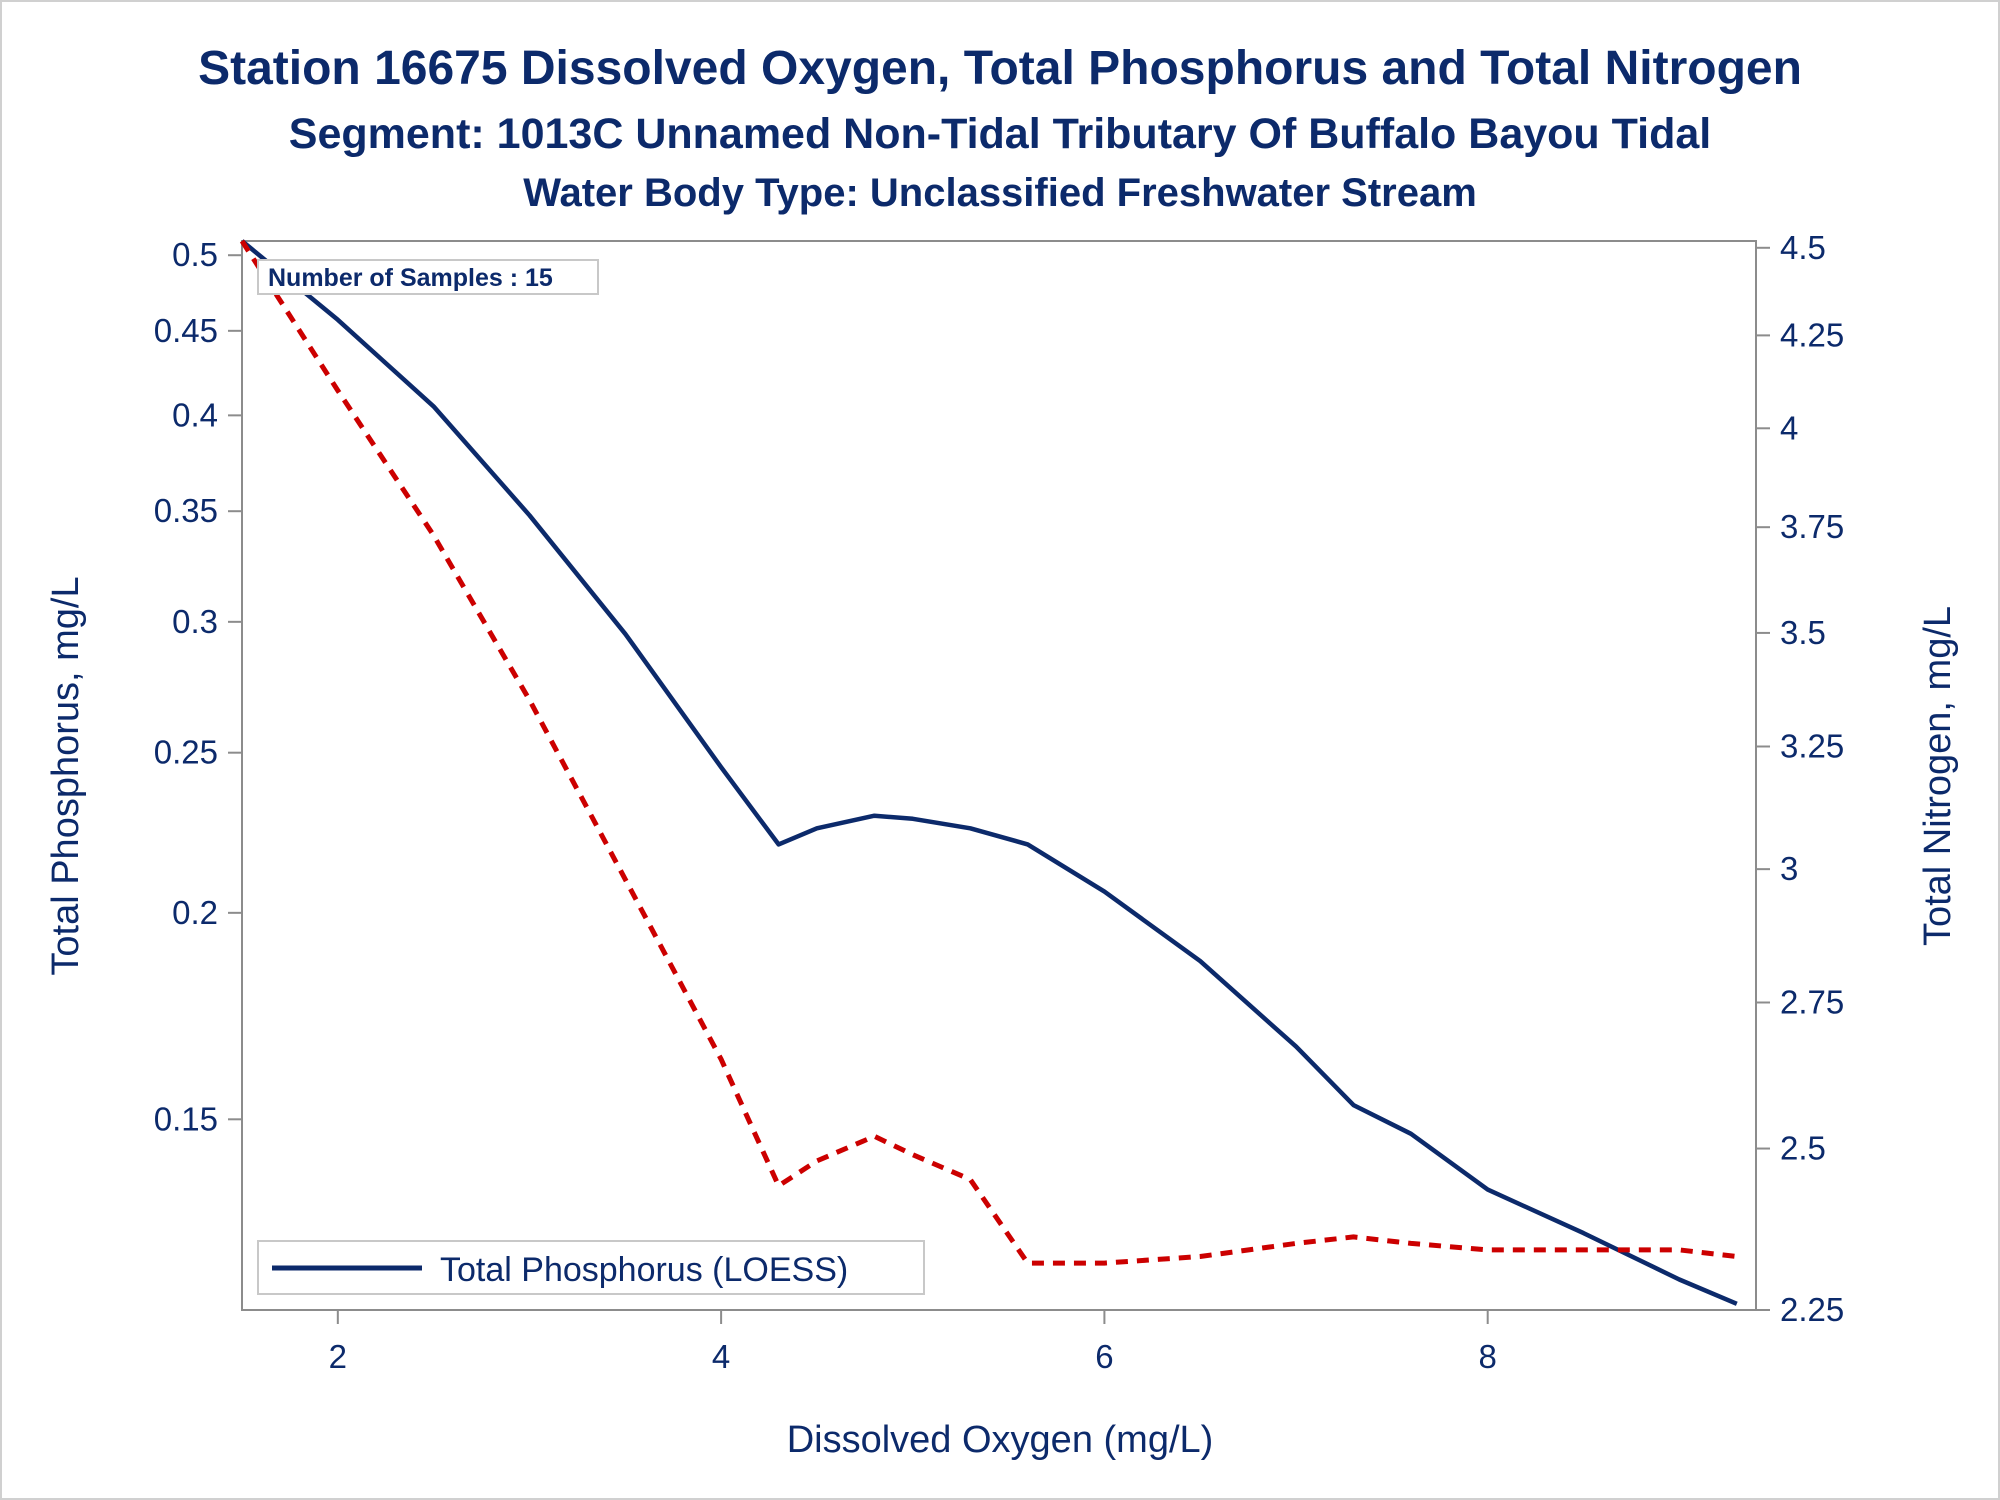 This screenshot has width=2000, height=1500. Describe the element at coordinates (1938, 776) in the screenshot. I see `y-axis-right-label: Total Nitrogen, mg/L` at that location.